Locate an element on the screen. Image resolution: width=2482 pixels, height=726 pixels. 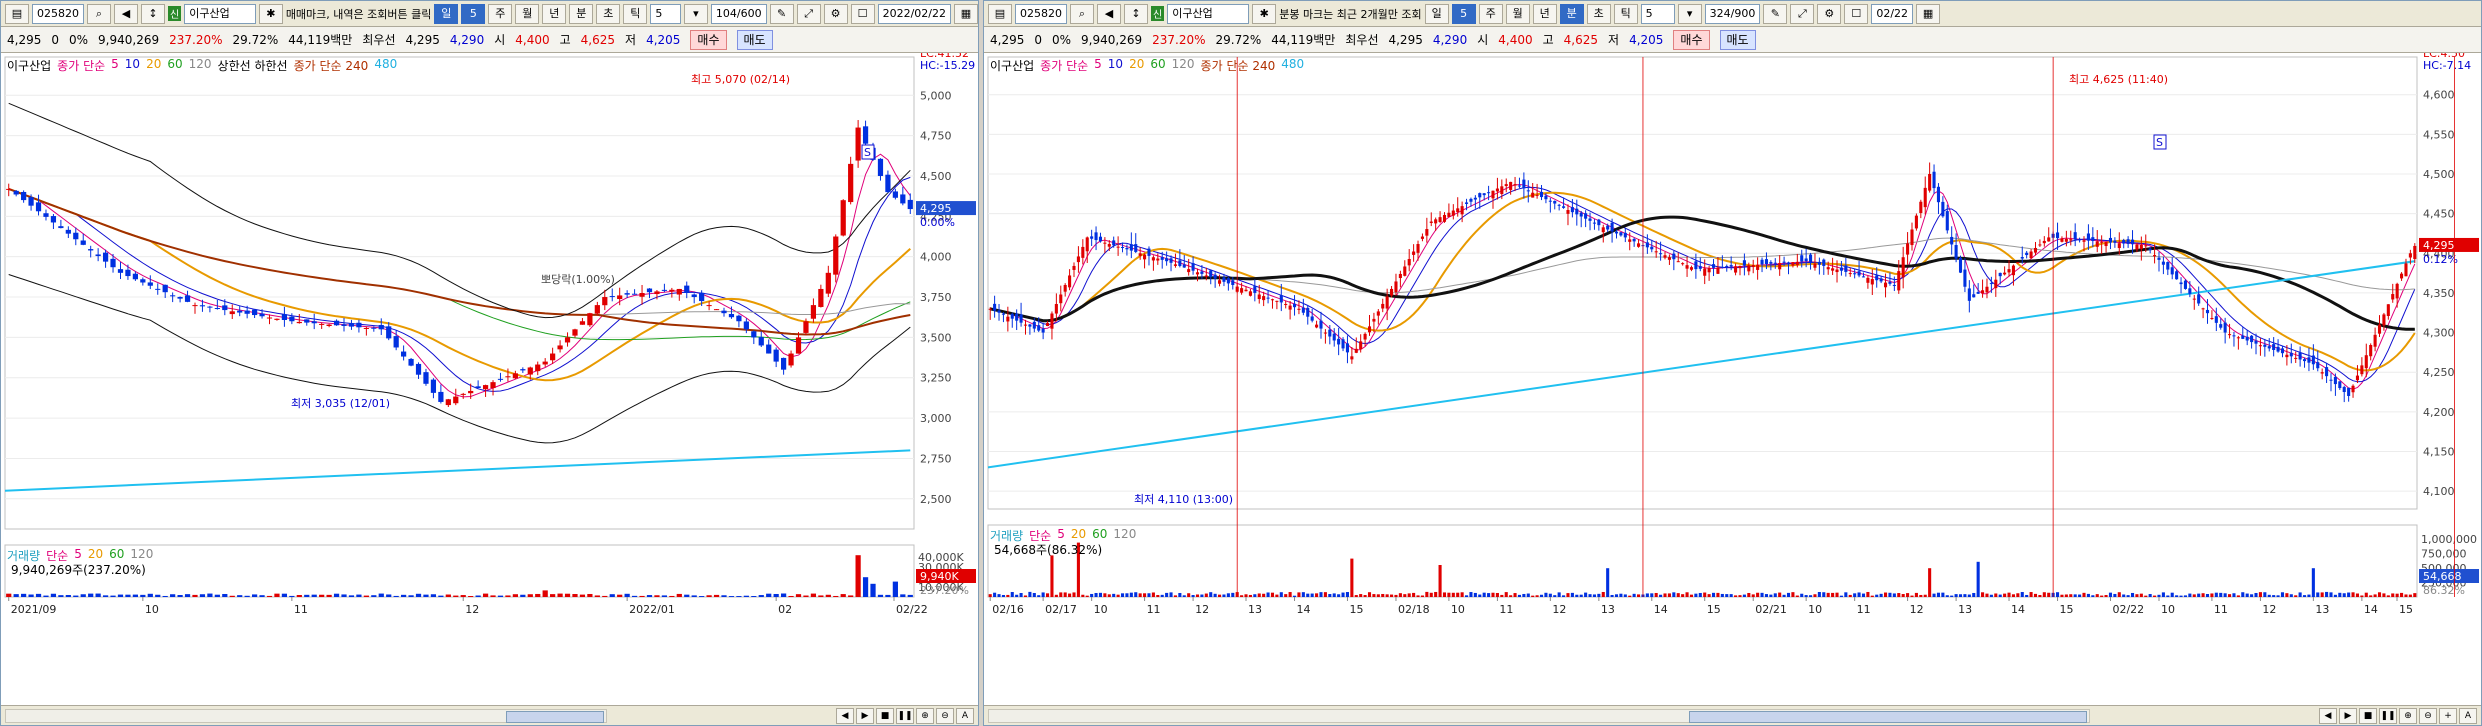
left-scrollbar: ◀ ▶ ■ ❚❚ ⊕ ⊖ A is located at coordinates (489, 715).